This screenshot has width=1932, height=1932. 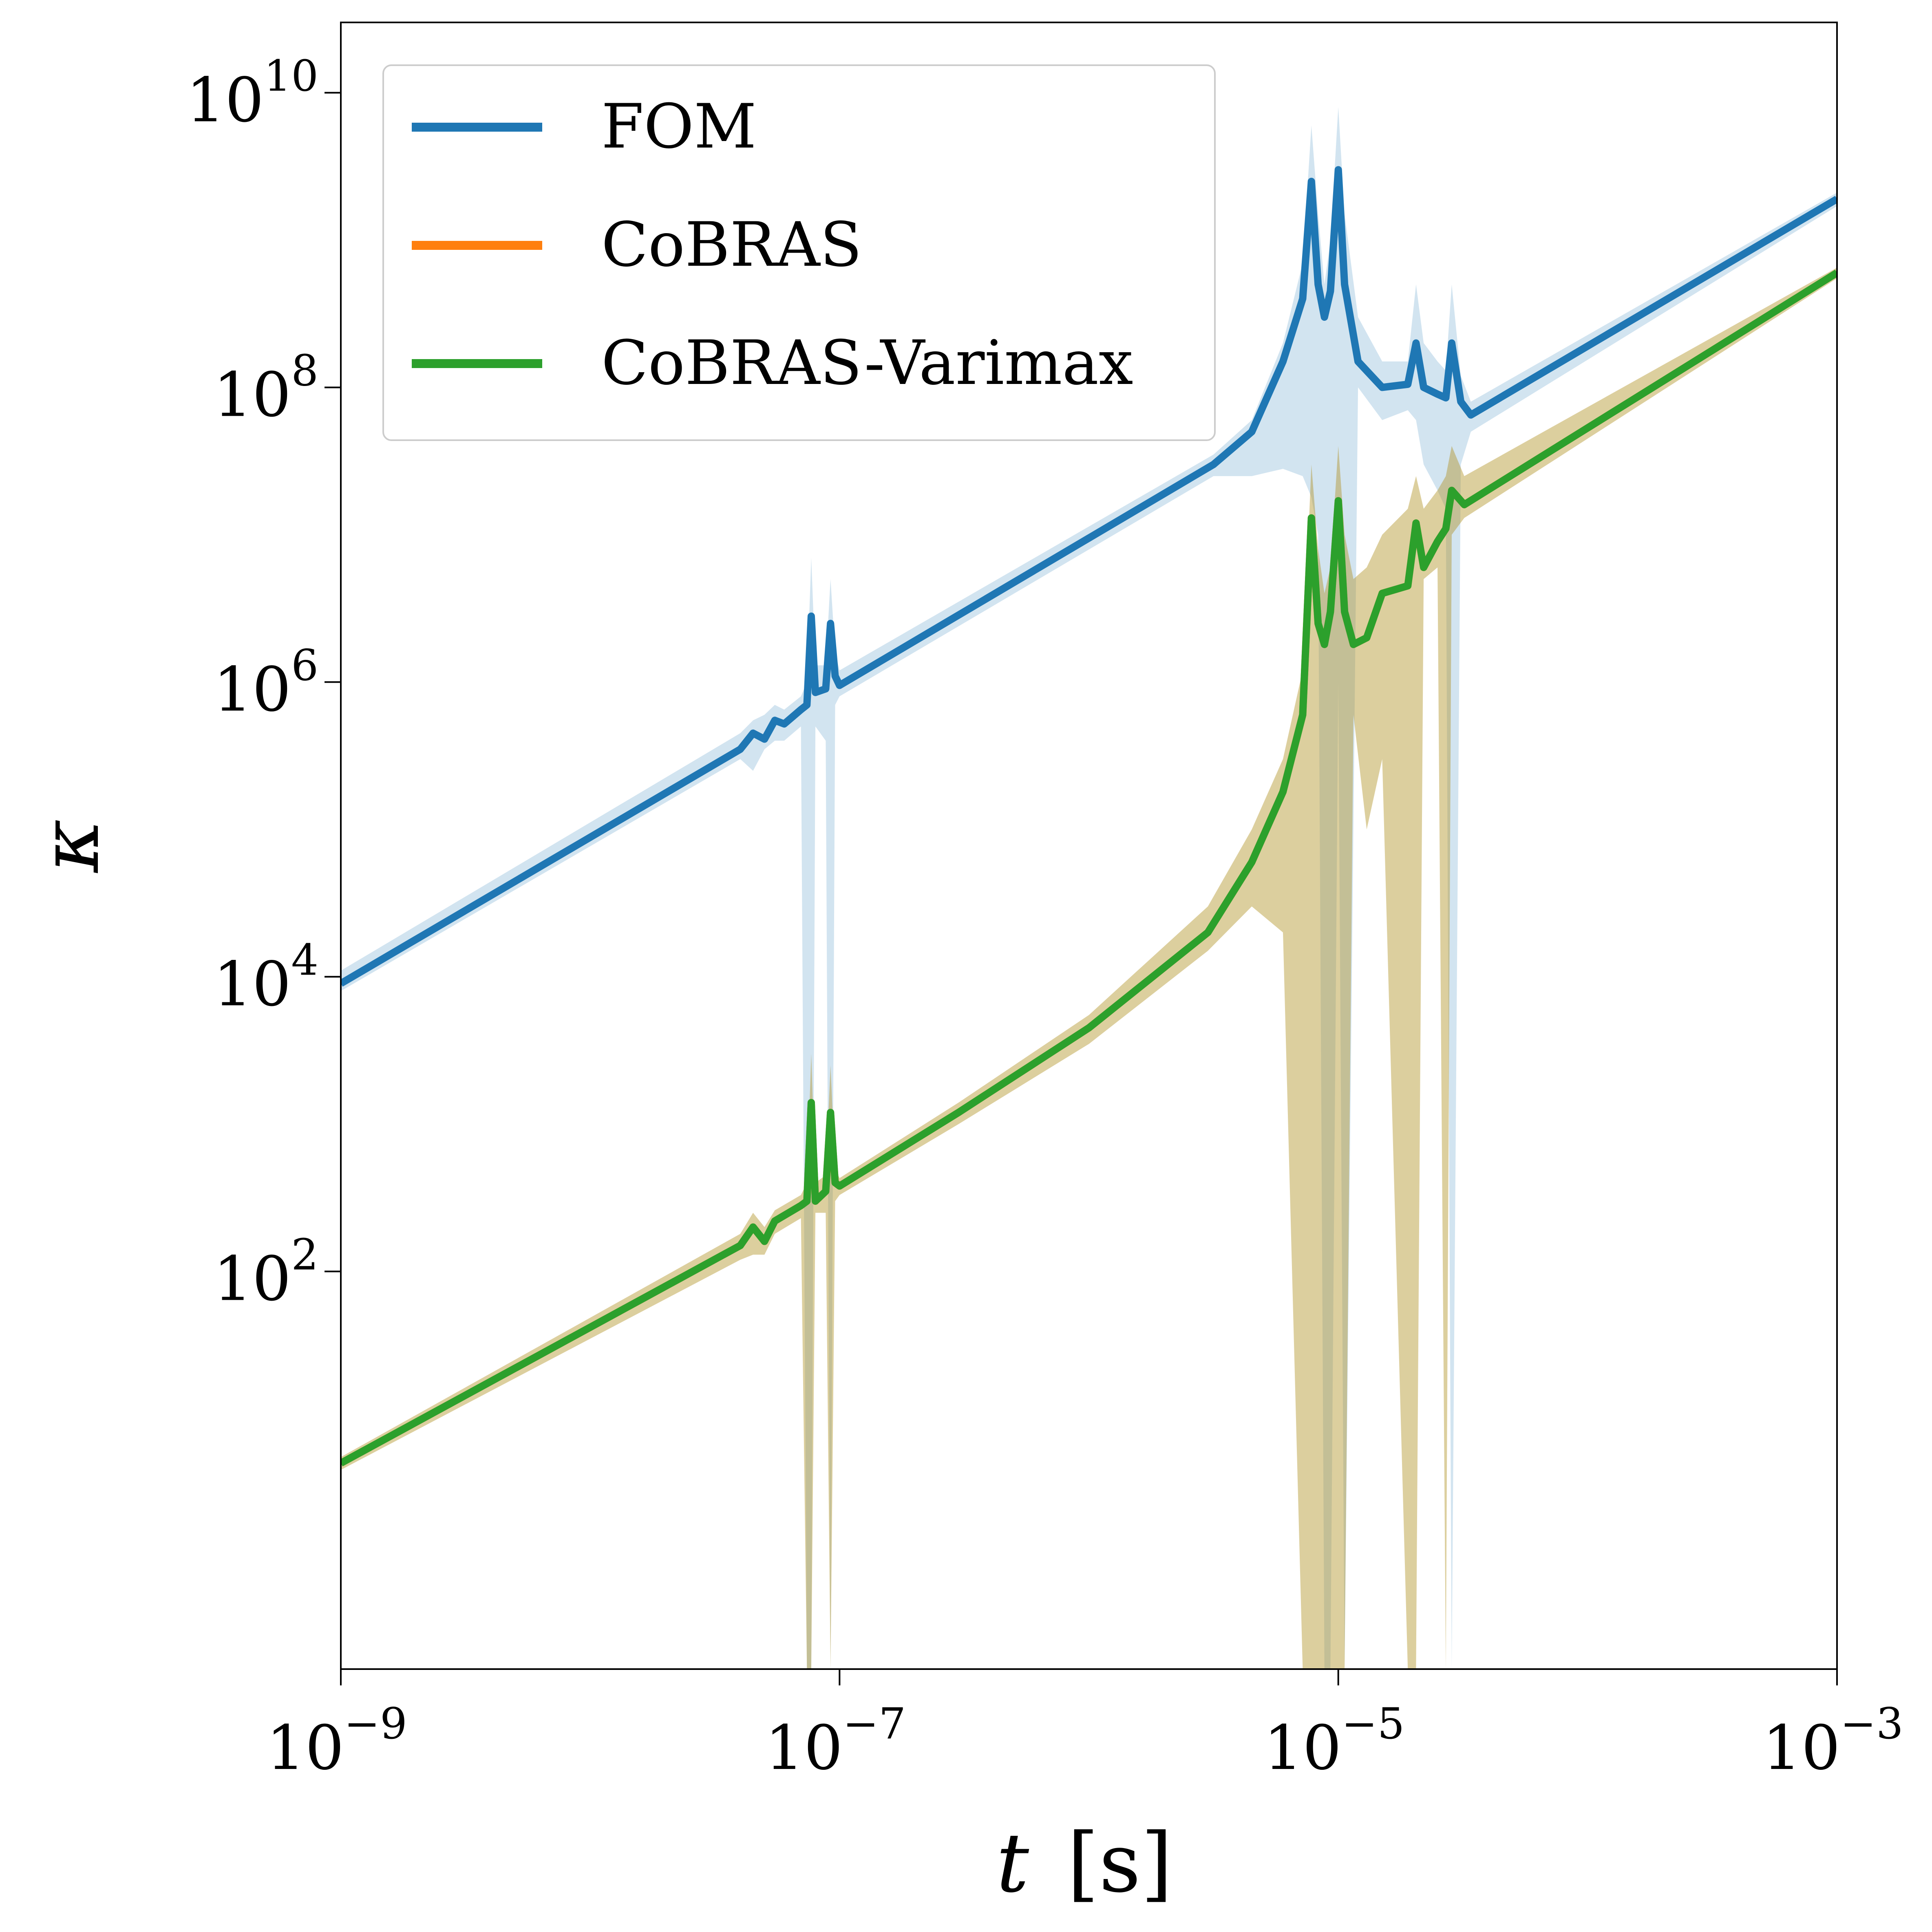 I want to click on legend-label-fom: FOM, so click(x=679, y=126).